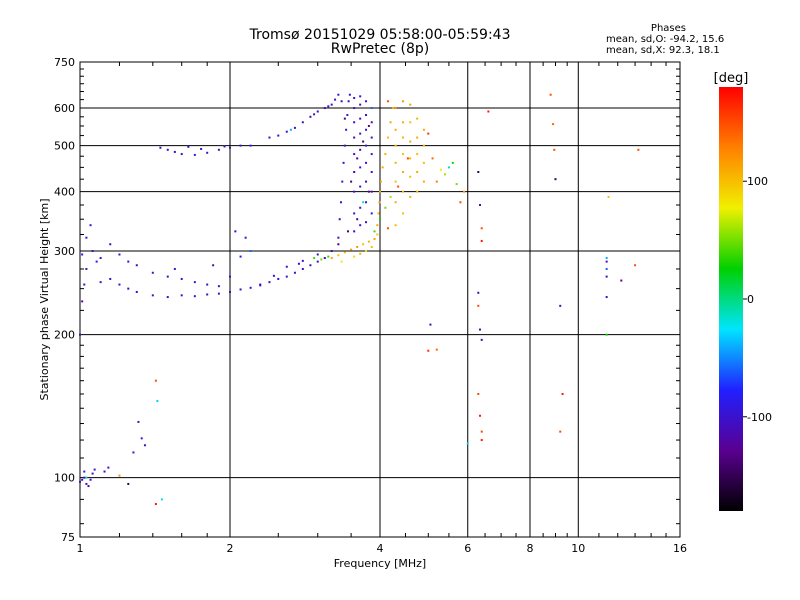  I want to click on phase-stats-x: mean, sd,X: 92.3, 18.1, so click(663, 50).